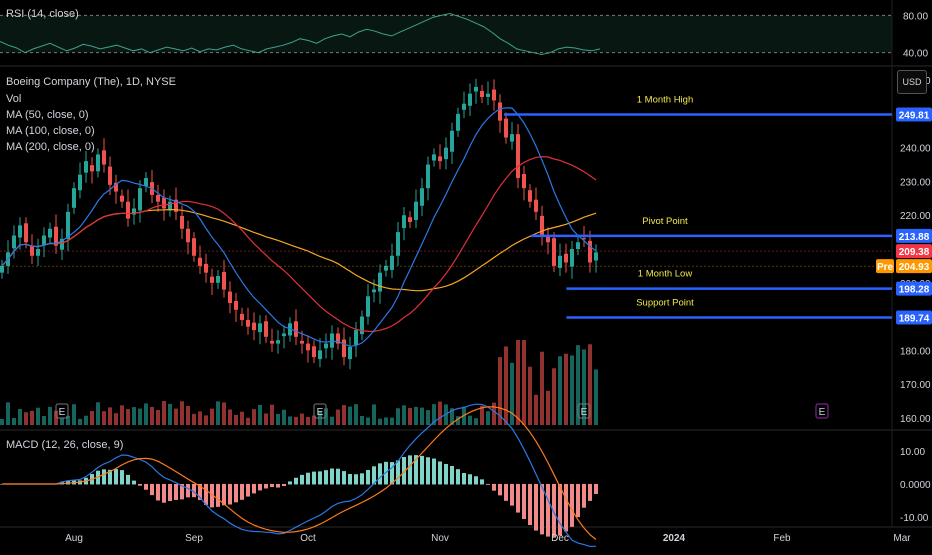  Describe the element at coordinates (440, 538) in the screenshot. I see `x-axis-label: Nov` at that location.